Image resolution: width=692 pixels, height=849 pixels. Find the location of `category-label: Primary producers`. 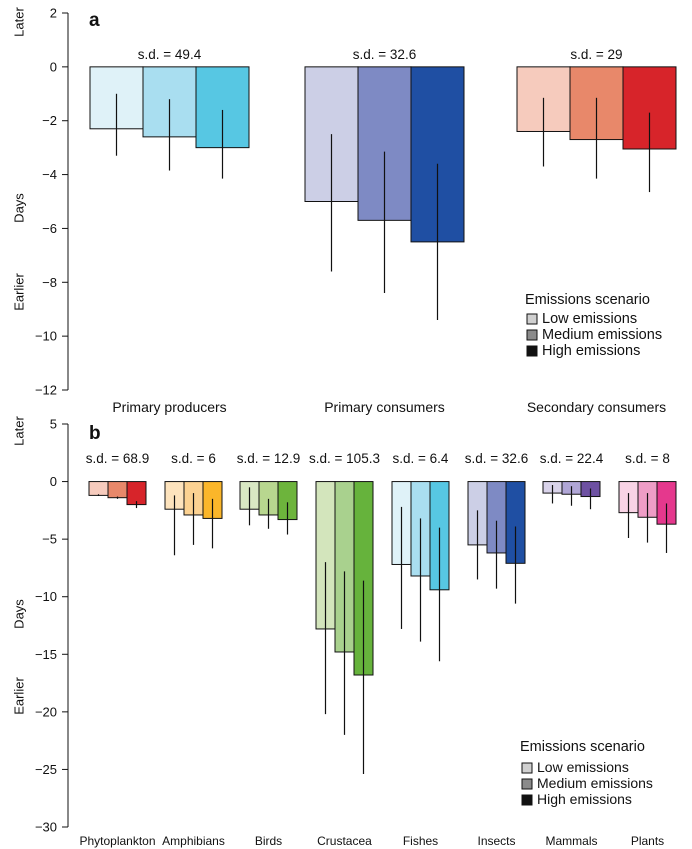

category-label: Primary producers is located at coordinates (169, 407).